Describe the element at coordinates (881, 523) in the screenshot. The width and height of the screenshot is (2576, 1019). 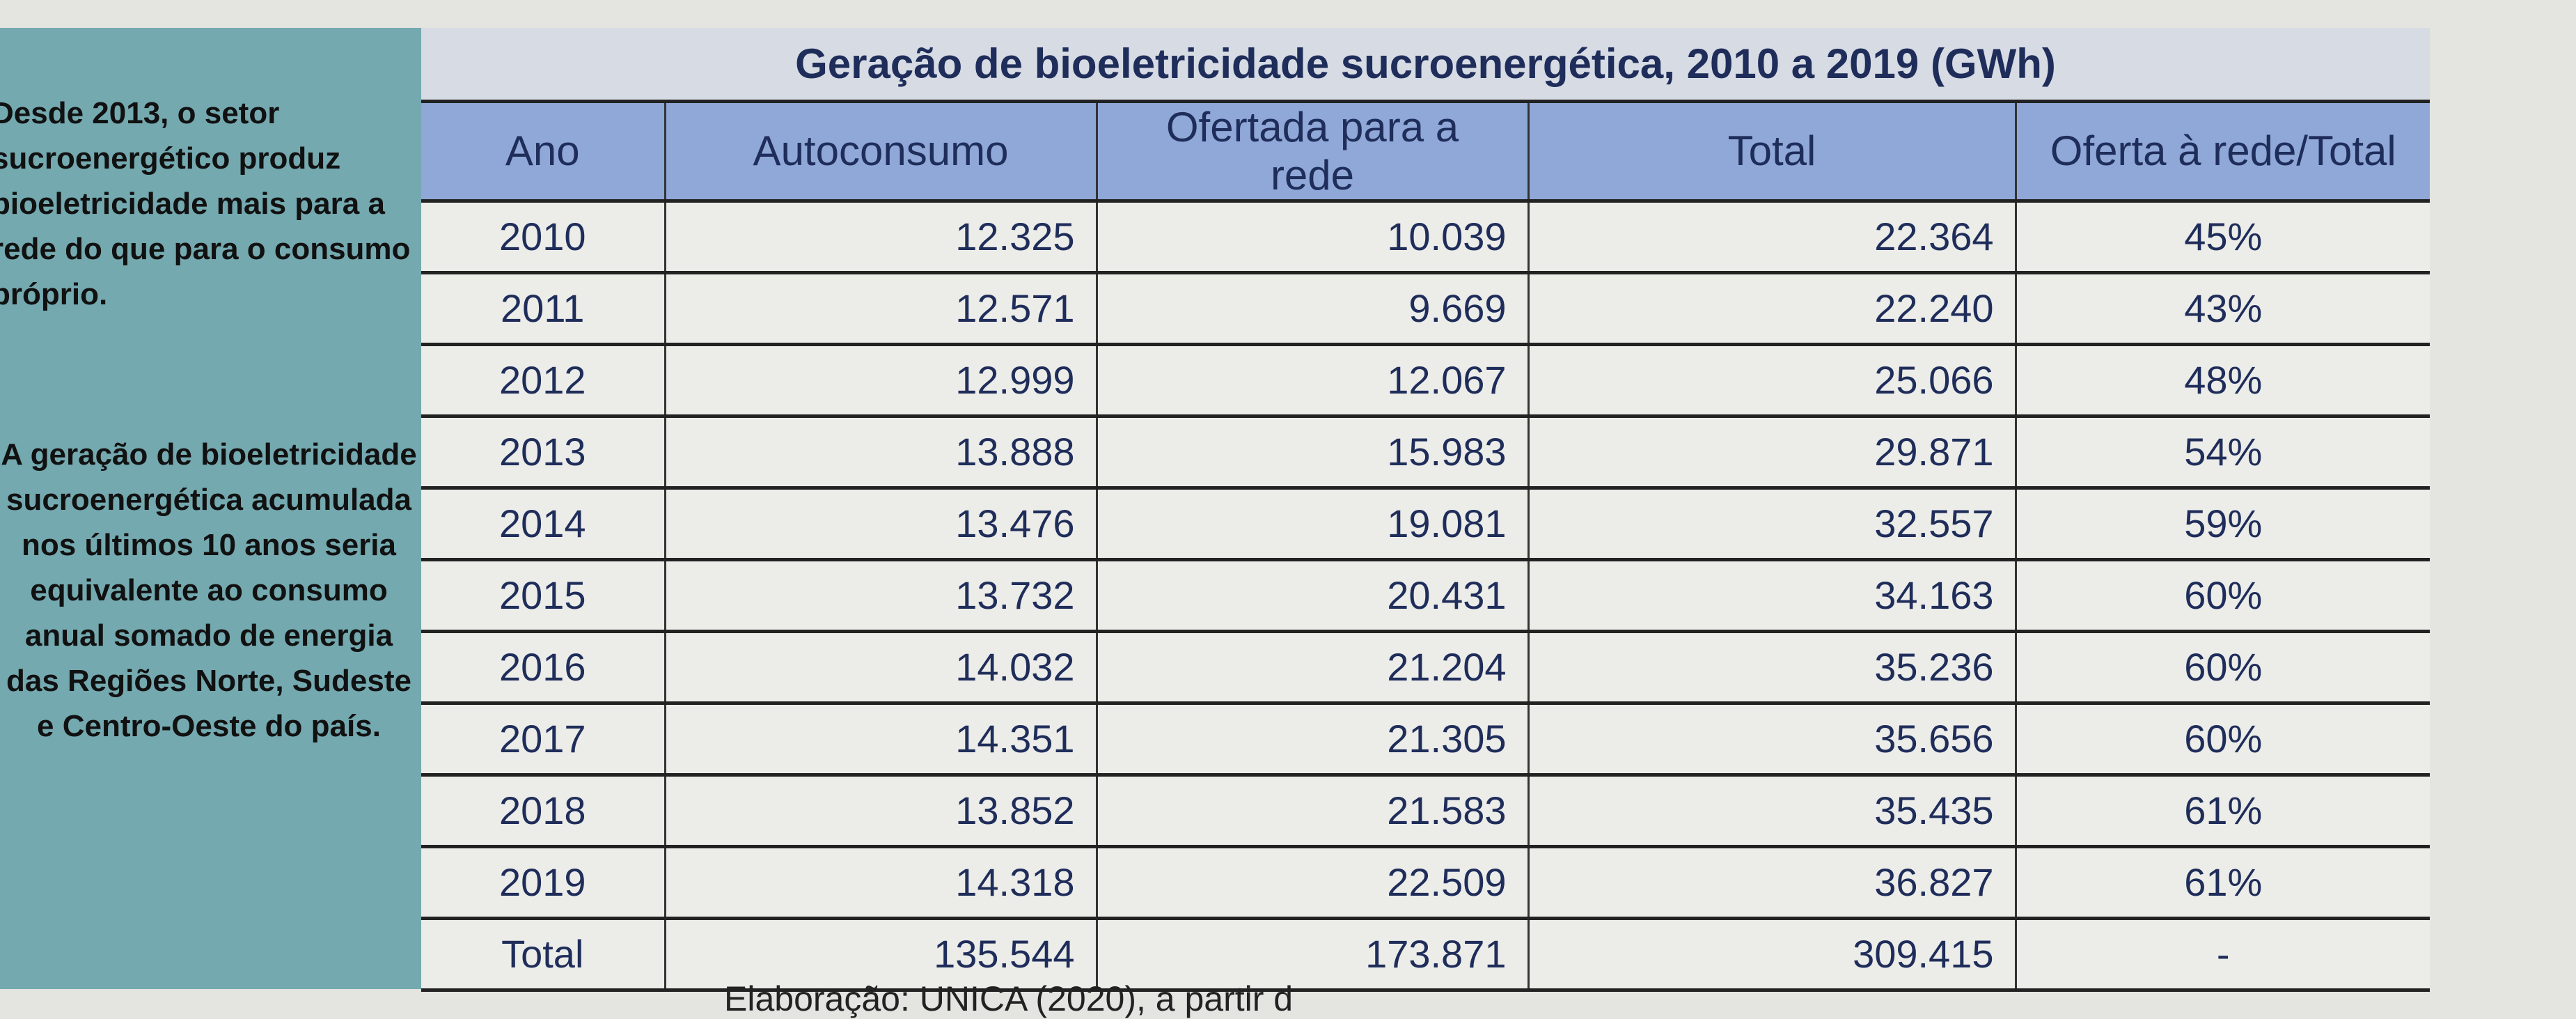
I see `table-cell: 13.476` at that location.